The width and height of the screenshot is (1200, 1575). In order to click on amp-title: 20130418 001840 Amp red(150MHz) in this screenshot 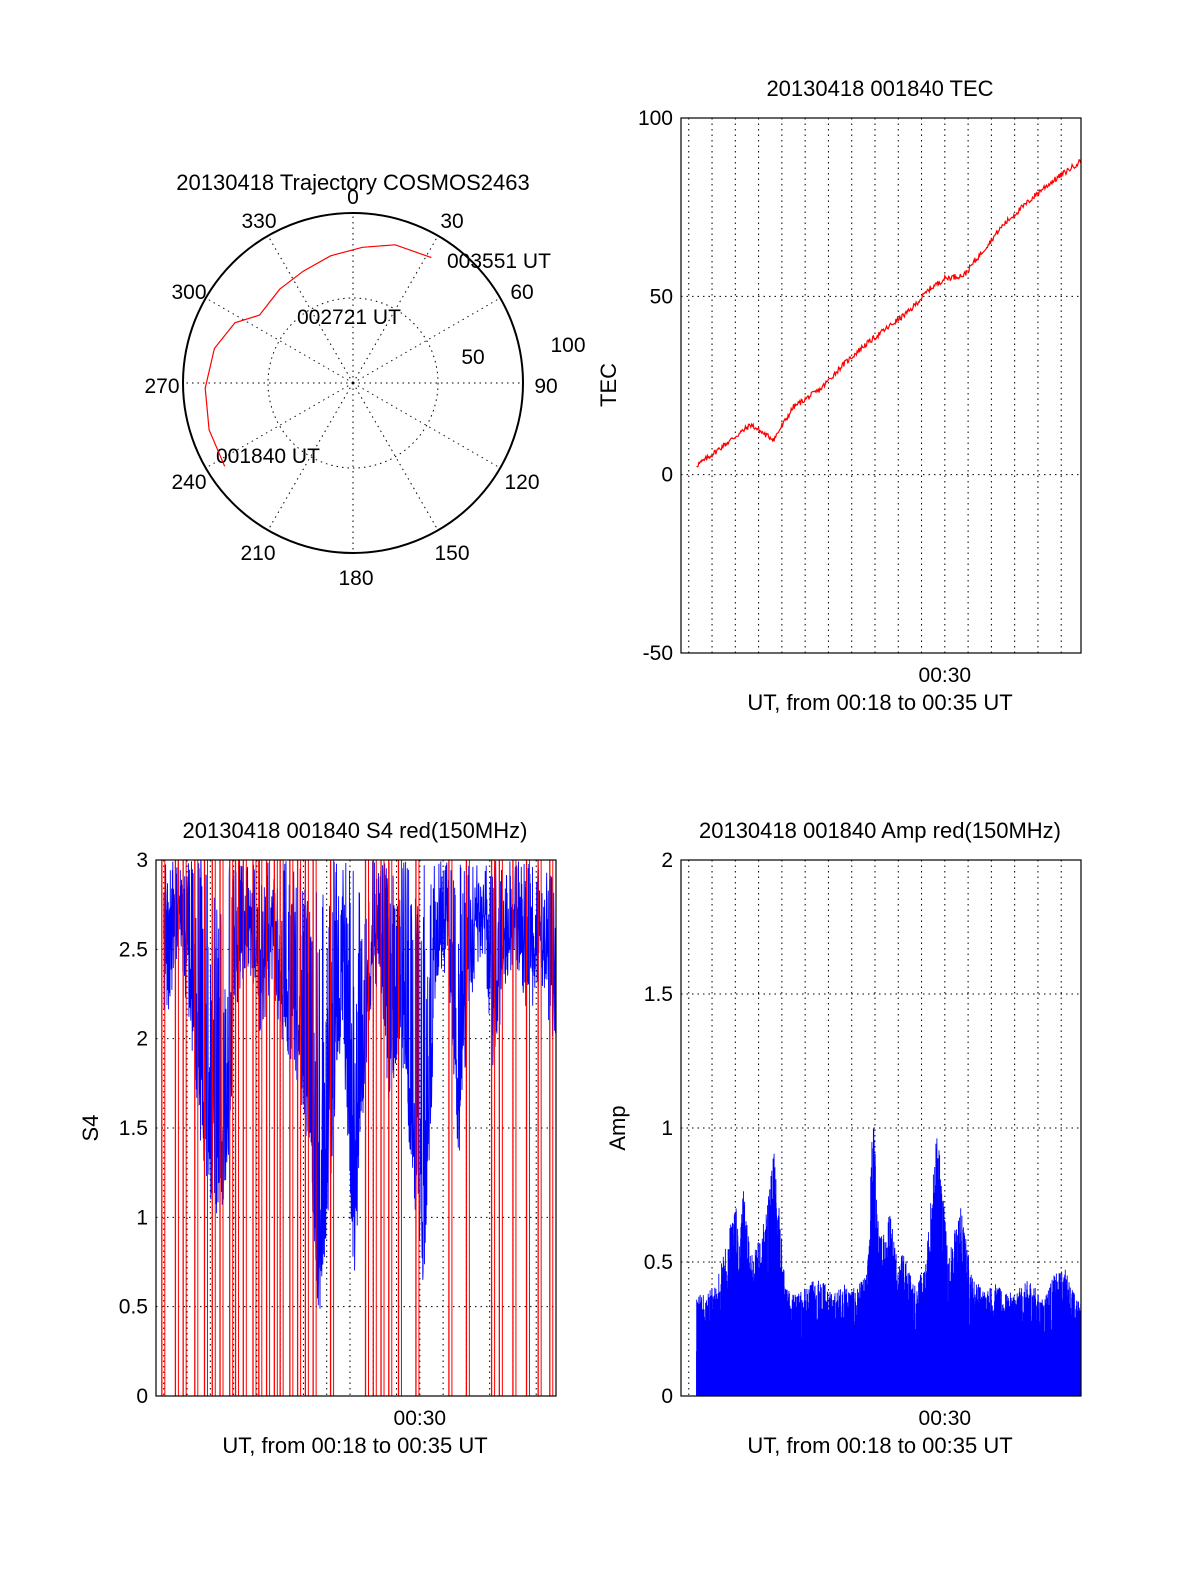, I will do `click(880, 830)`.